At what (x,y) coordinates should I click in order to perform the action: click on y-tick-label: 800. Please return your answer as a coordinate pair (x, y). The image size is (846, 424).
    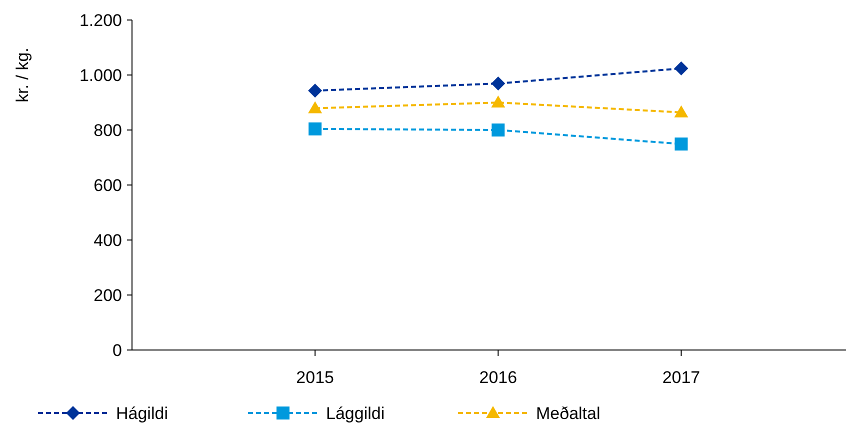
    Looking at the image, I should click on (108, 130).